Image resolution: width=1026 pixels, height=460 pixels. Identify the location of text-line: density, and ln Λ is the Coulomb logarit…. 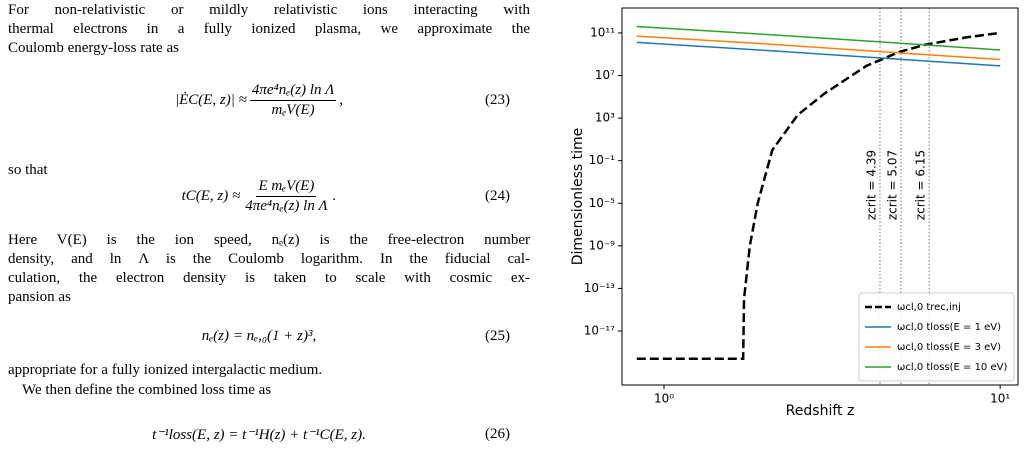
(269, 259).